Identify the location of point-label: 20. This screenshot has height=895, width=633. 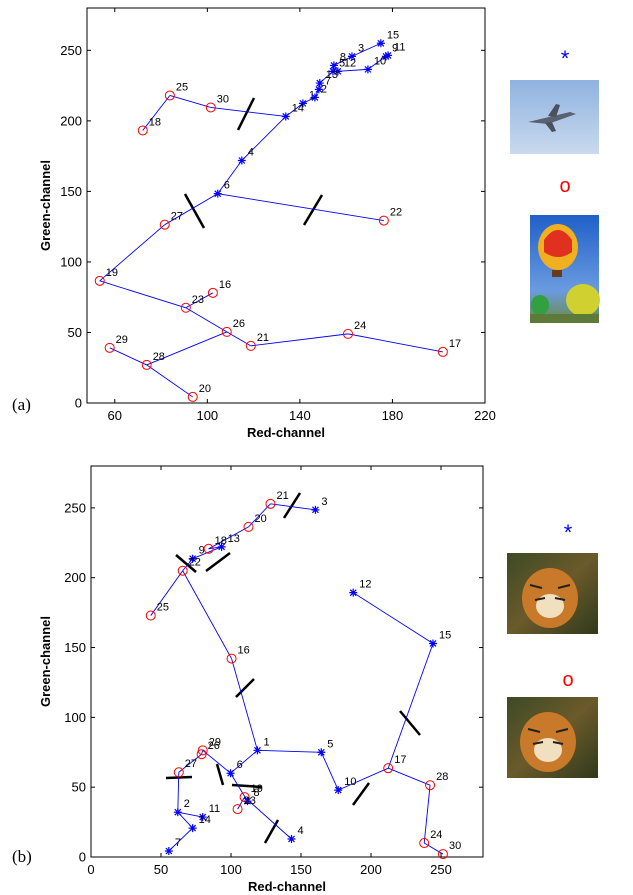
(261, 519).